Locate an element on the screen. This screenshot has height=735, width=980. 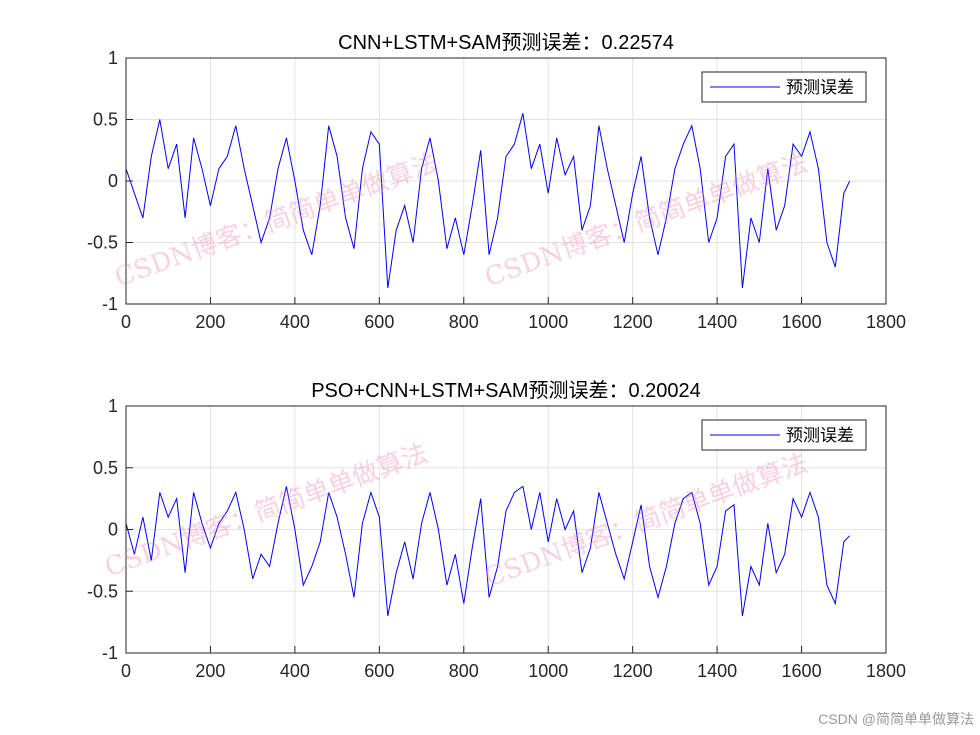
footer-credit: CSDN @简简单单做算法 is located at coordinates (896, 719).